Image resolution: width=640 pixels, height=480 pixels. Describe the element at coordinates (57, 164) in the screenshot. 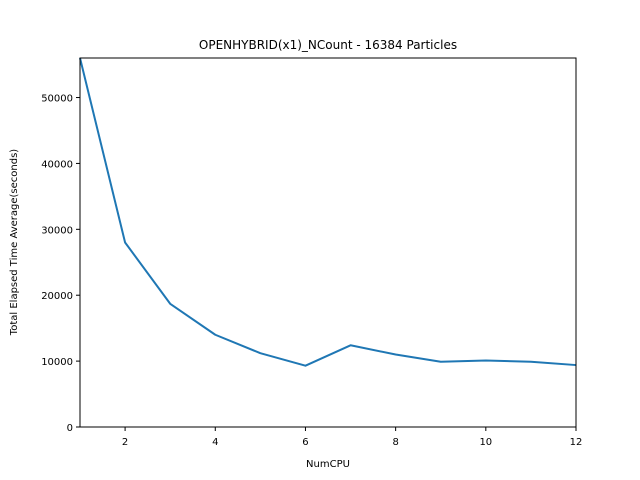

I see `y-tick-label: 40000` at that location.